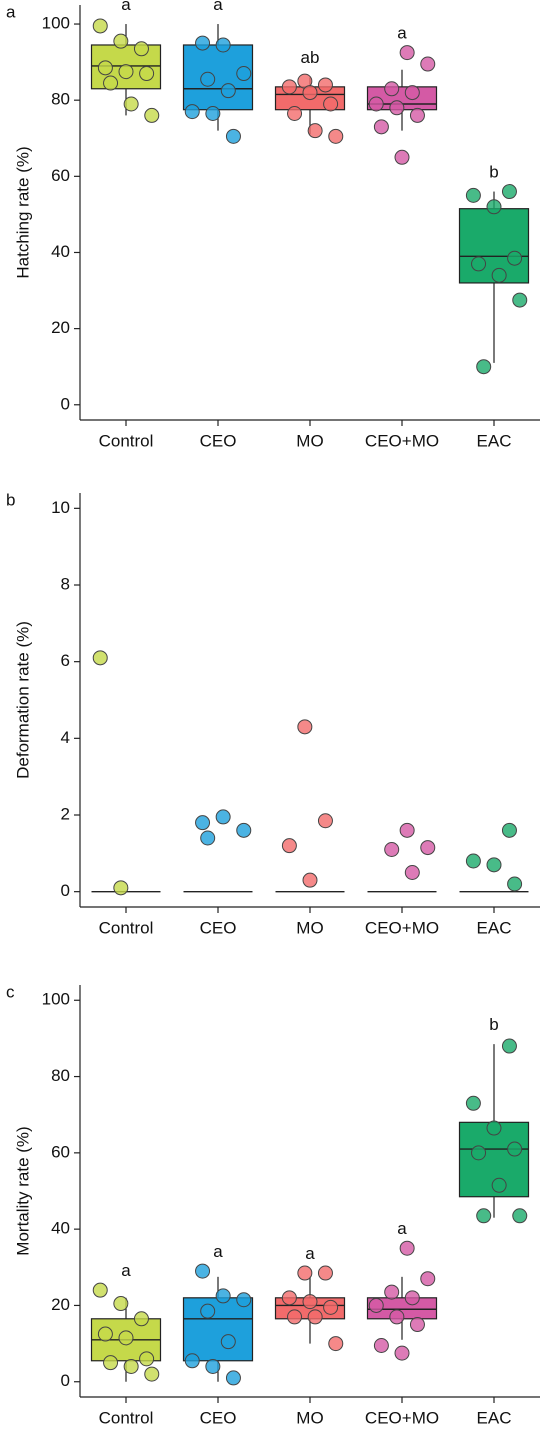 Image resolution: width=550 pixels, height=1433 pixels. I want to click on panel-label: a, so click(11, 11).